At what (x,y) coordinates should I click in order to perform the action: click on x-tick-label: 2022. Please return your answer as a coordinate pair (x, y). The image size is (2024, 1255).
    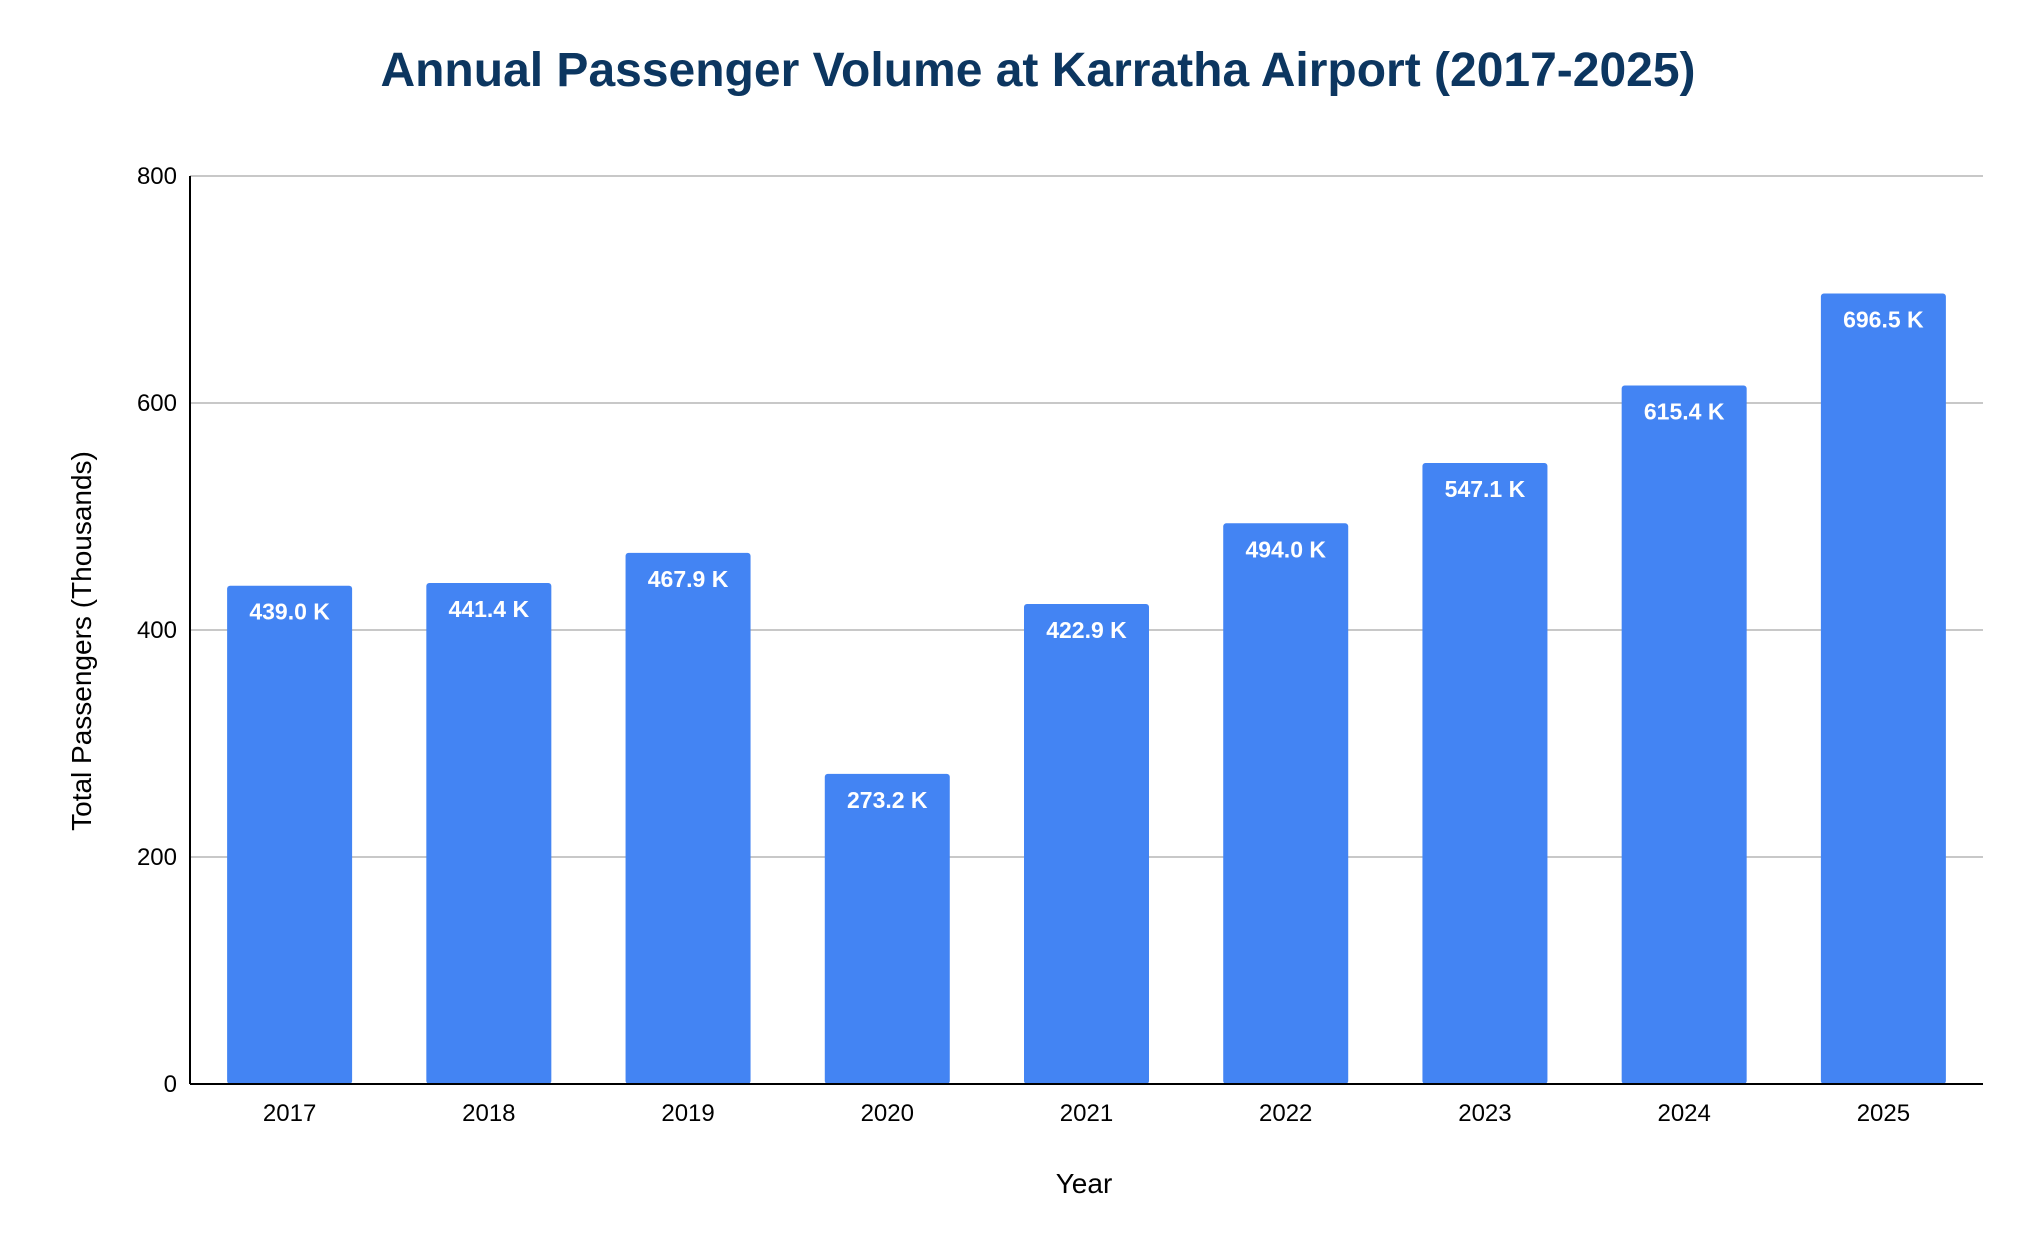
    Looking at the image, I should click on (1285, 1113).